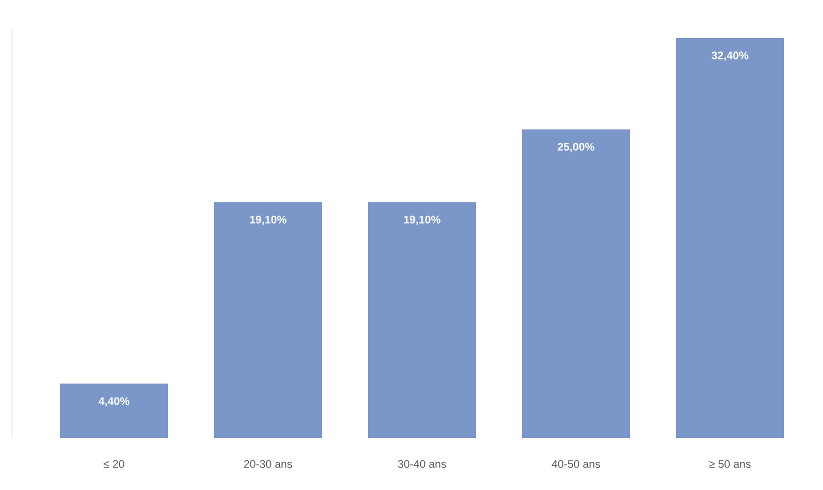  I want to click on x-tick-label: 40-50 ans, so click(576, 464).